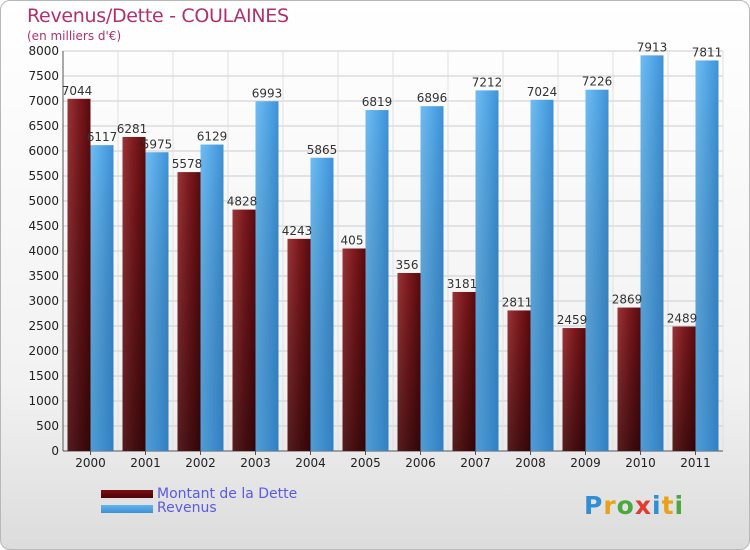 This screenshot has width=750, height=550. I want to click on x-tick-label: 2010, so click(640, 463).